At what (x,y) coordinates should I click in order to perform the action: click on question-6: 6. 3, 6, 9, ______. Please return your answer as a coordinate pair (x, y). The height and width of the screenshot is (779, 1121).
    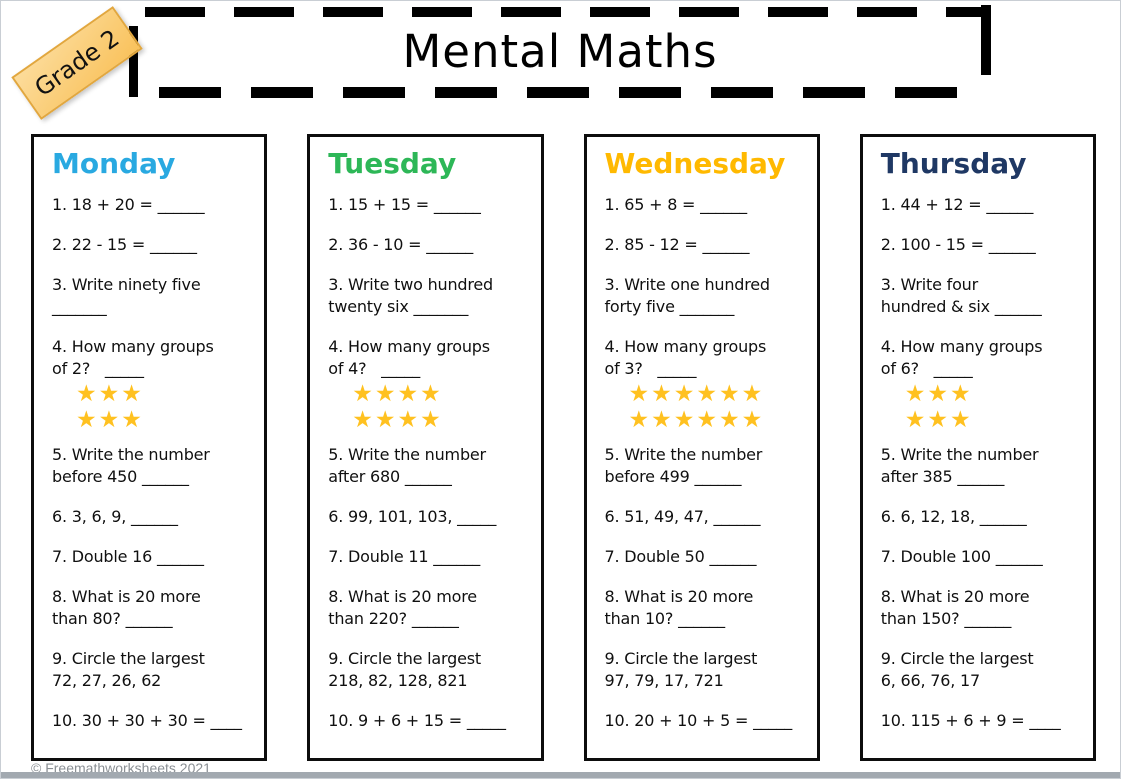
    Looking at the image, I should click on (115, 516).